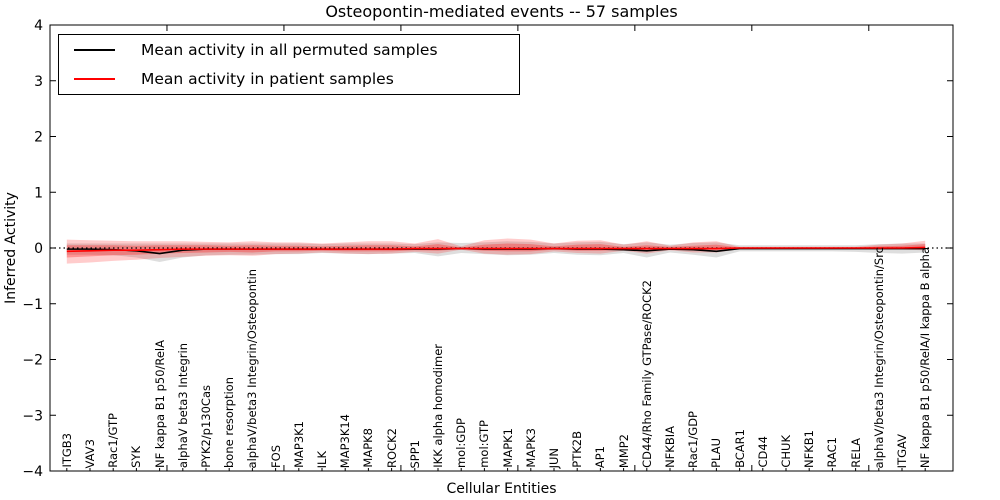  I want to click on x-tick-label: ROCK2, so click(391, 448).